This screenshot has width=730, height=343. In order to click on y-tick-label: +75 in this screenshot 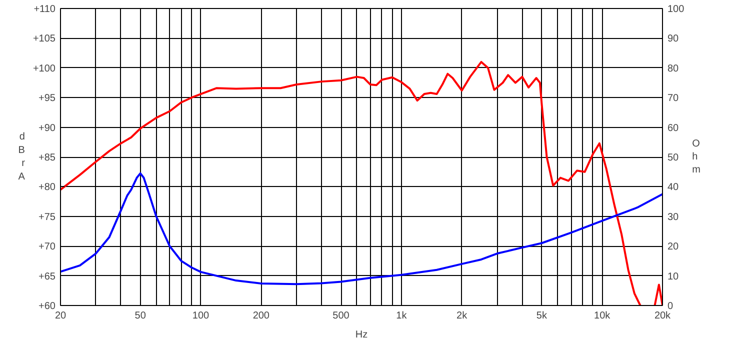, I will do `click(47, 217)`.